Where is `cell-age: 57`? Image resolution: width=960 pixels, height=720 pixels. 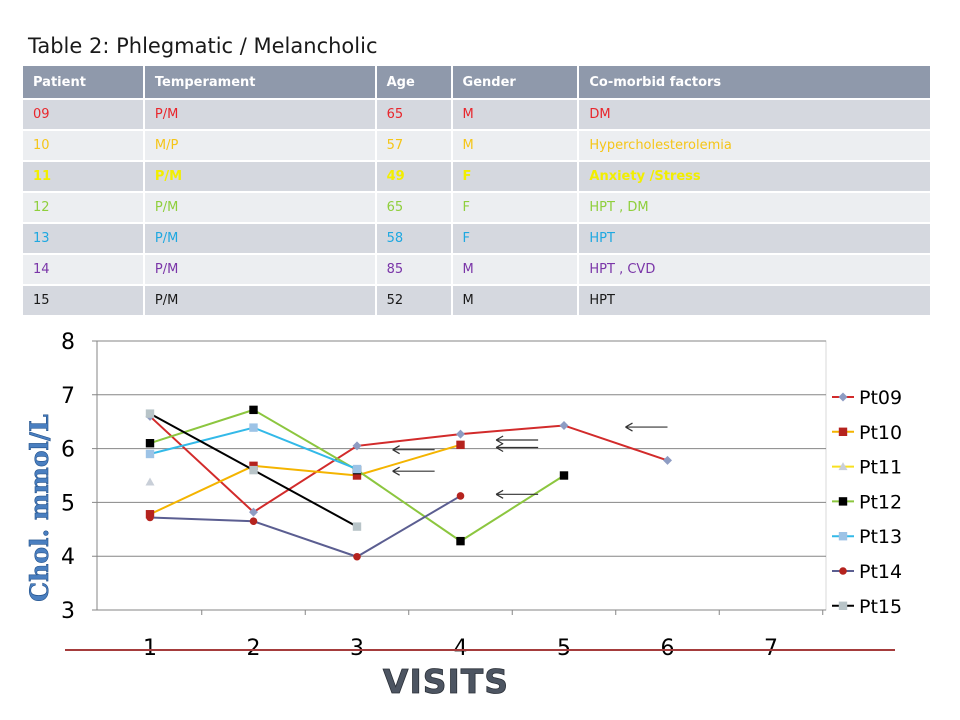 cell-age: 57 is located at coordinates (414, 145).